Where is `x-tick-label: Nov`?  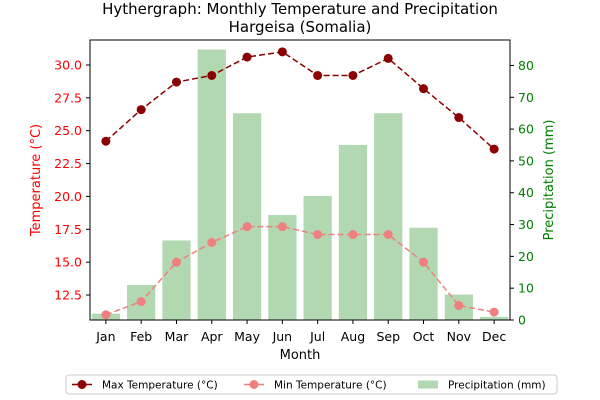 x-tick-label: Nov is located at coordinates (459, 336).